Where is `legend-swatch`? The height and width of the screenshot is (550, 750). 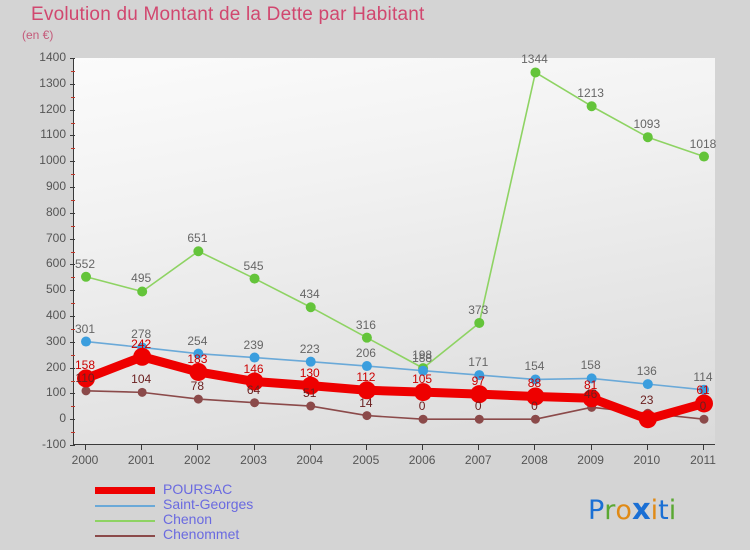
legend-swatch is located at coordinates (125, 490).